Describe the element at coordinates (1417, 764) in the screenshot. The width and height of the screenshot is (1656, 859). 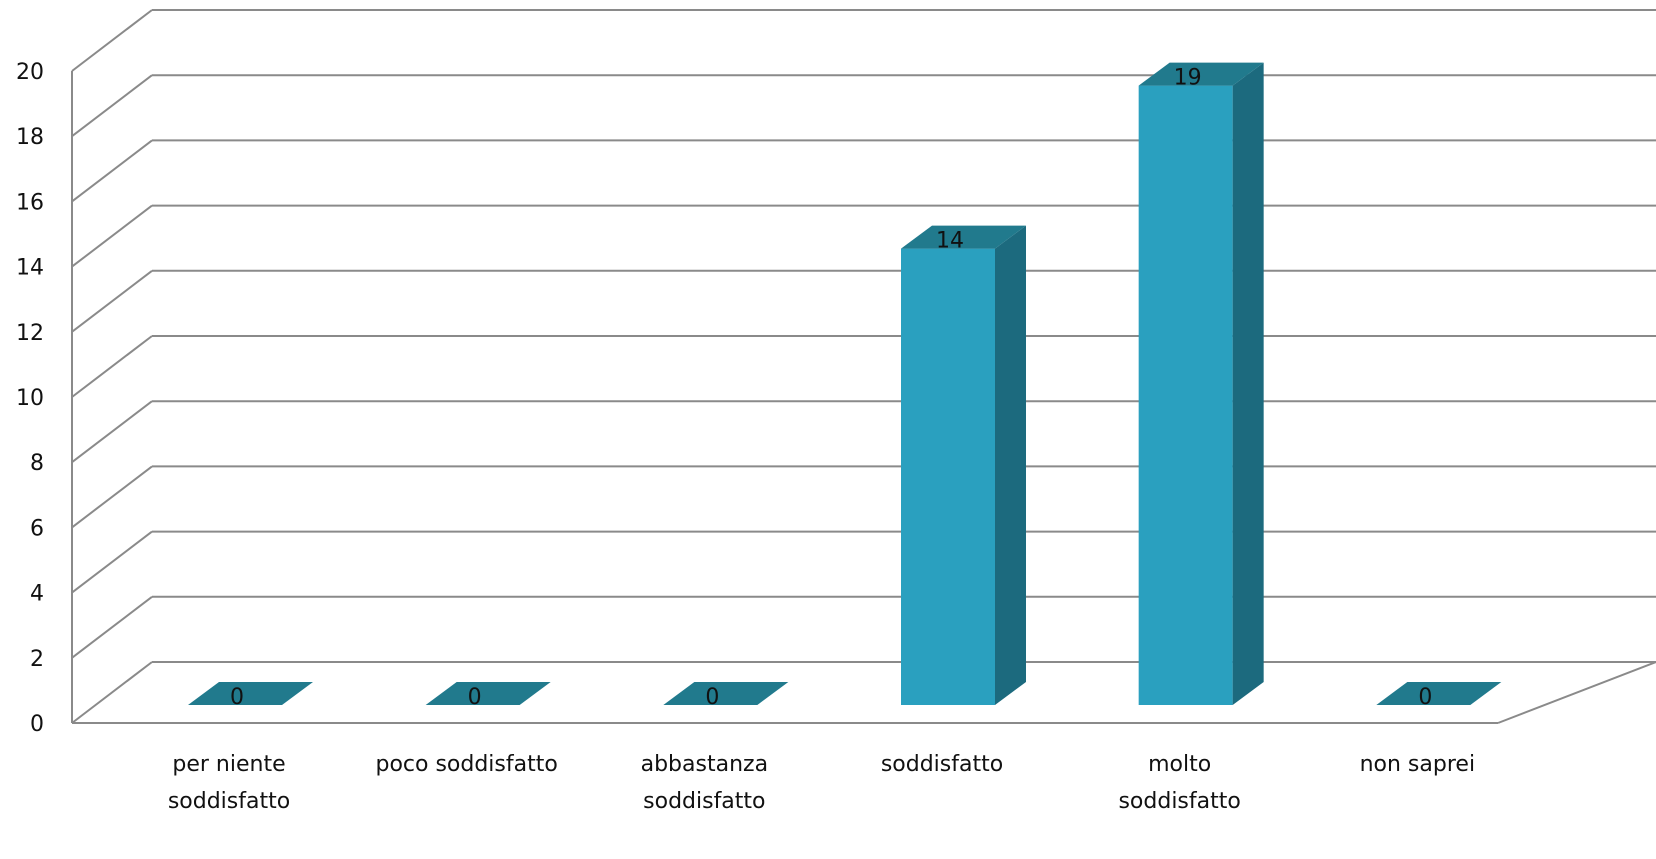
I see `x-tick-label: non saprei` at that location.